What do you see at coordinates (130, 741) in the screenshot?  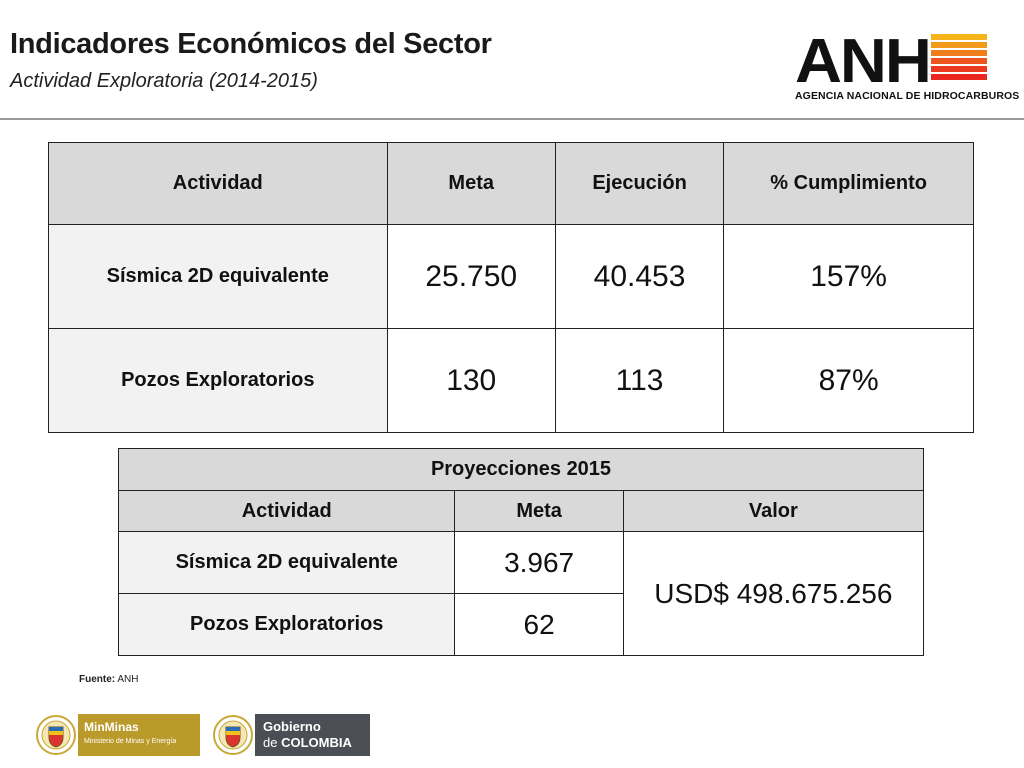 I see `ministry-subtitle: Ministerio de Minas y Energía` at bounding box center [130, 741].